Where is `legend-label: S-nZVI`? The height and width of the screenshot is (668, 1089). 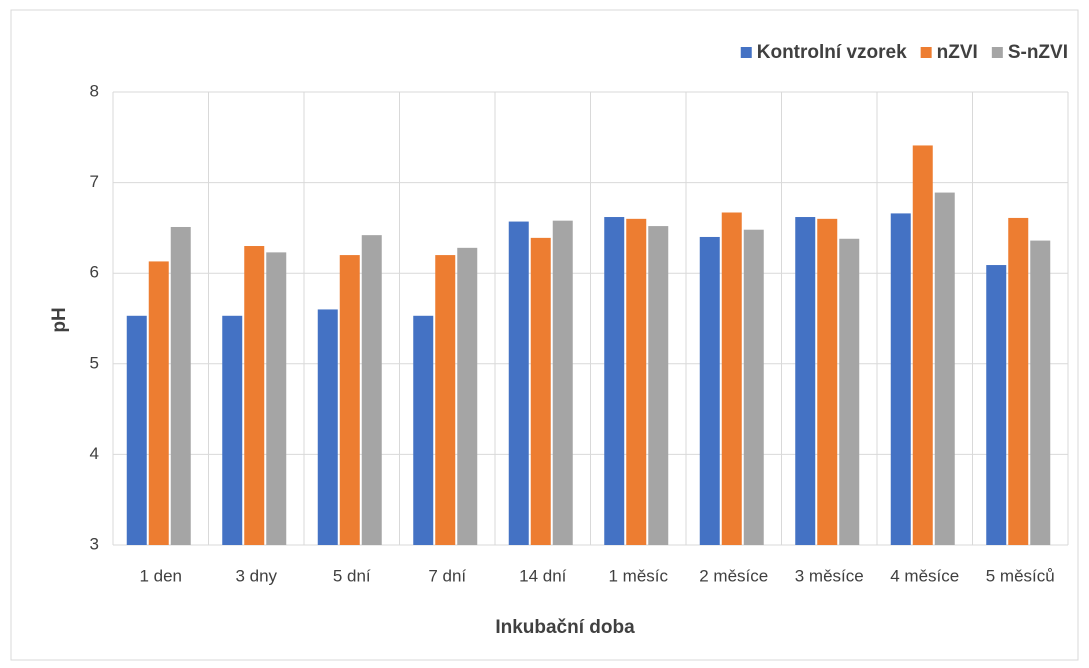 legend-label: S-nZVI is located at coordinates (1038, 52).